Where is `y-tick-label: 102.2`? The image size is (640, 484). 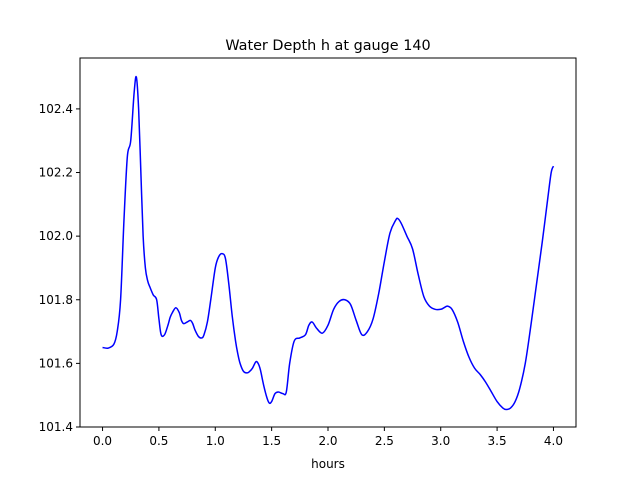
y-tick-label: 102.2 is located at coordinates (56, 173).